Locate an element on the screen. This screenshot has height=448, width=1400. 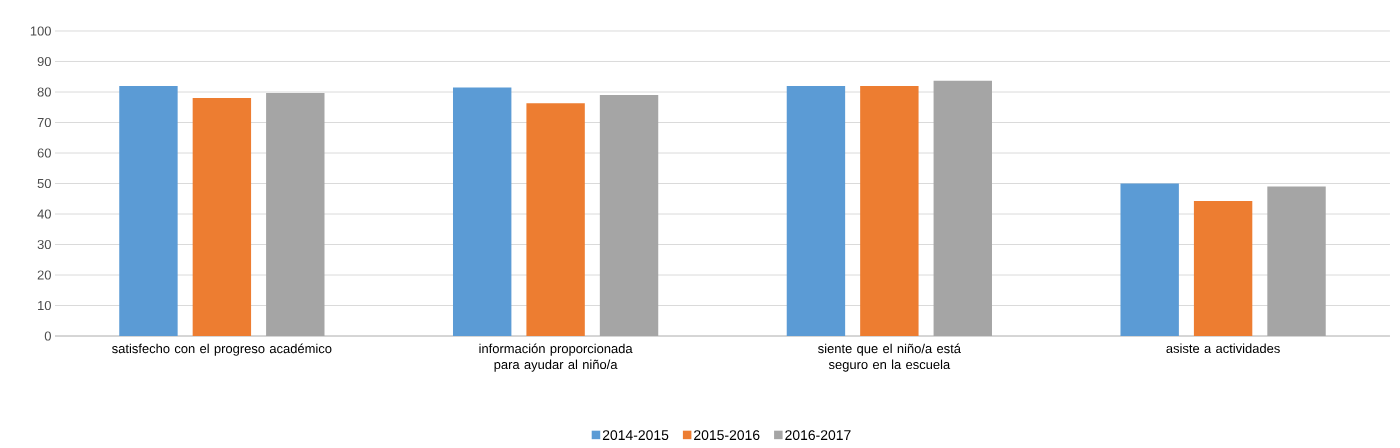
x-tick-label: satisfecho con el progreso académico is located at coordinates (222, 349).